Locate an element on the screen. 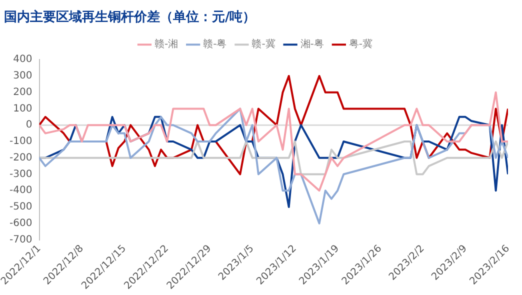 The width and height of the screenshot is (522, 295). y-tick-label: 0 is located at coordinates (29, 125).